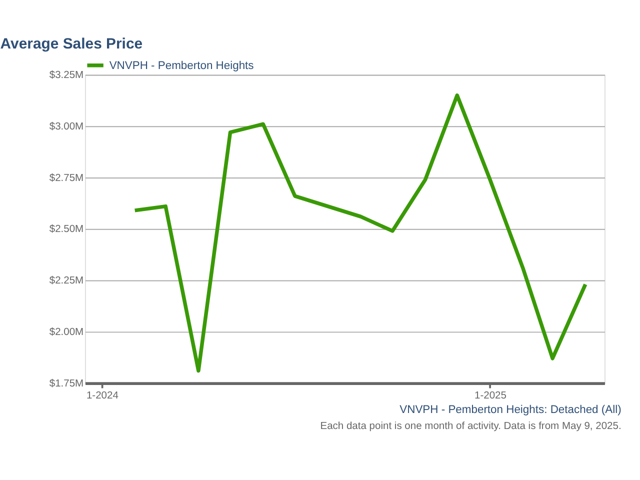 This screenshot has height=480, width=640. What do you see at coordinates (511, 410) in the screenshot?
I see `text: VNVPH - Pemberton Heights: Detached (All)` at bounding box center [511, 410].